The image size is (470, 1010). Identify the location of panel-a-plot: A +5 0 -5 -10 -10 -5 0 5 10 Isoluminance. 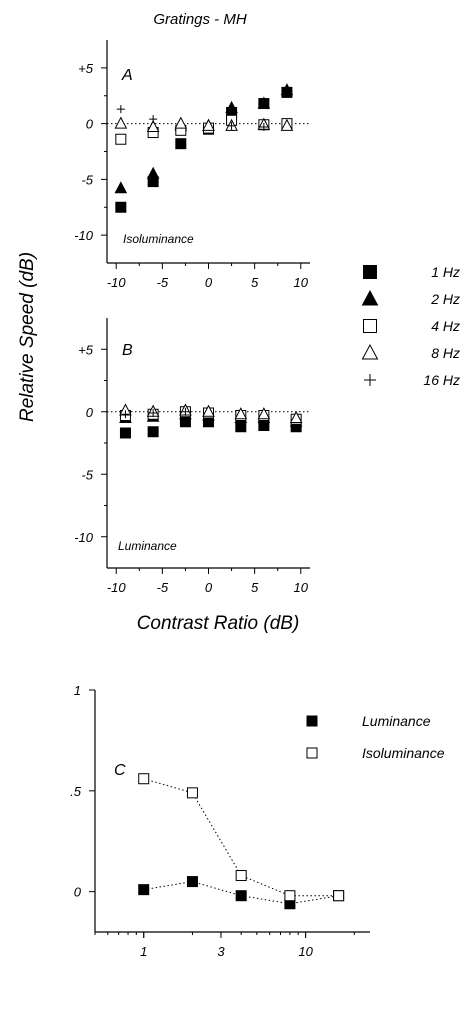
(192, 165).